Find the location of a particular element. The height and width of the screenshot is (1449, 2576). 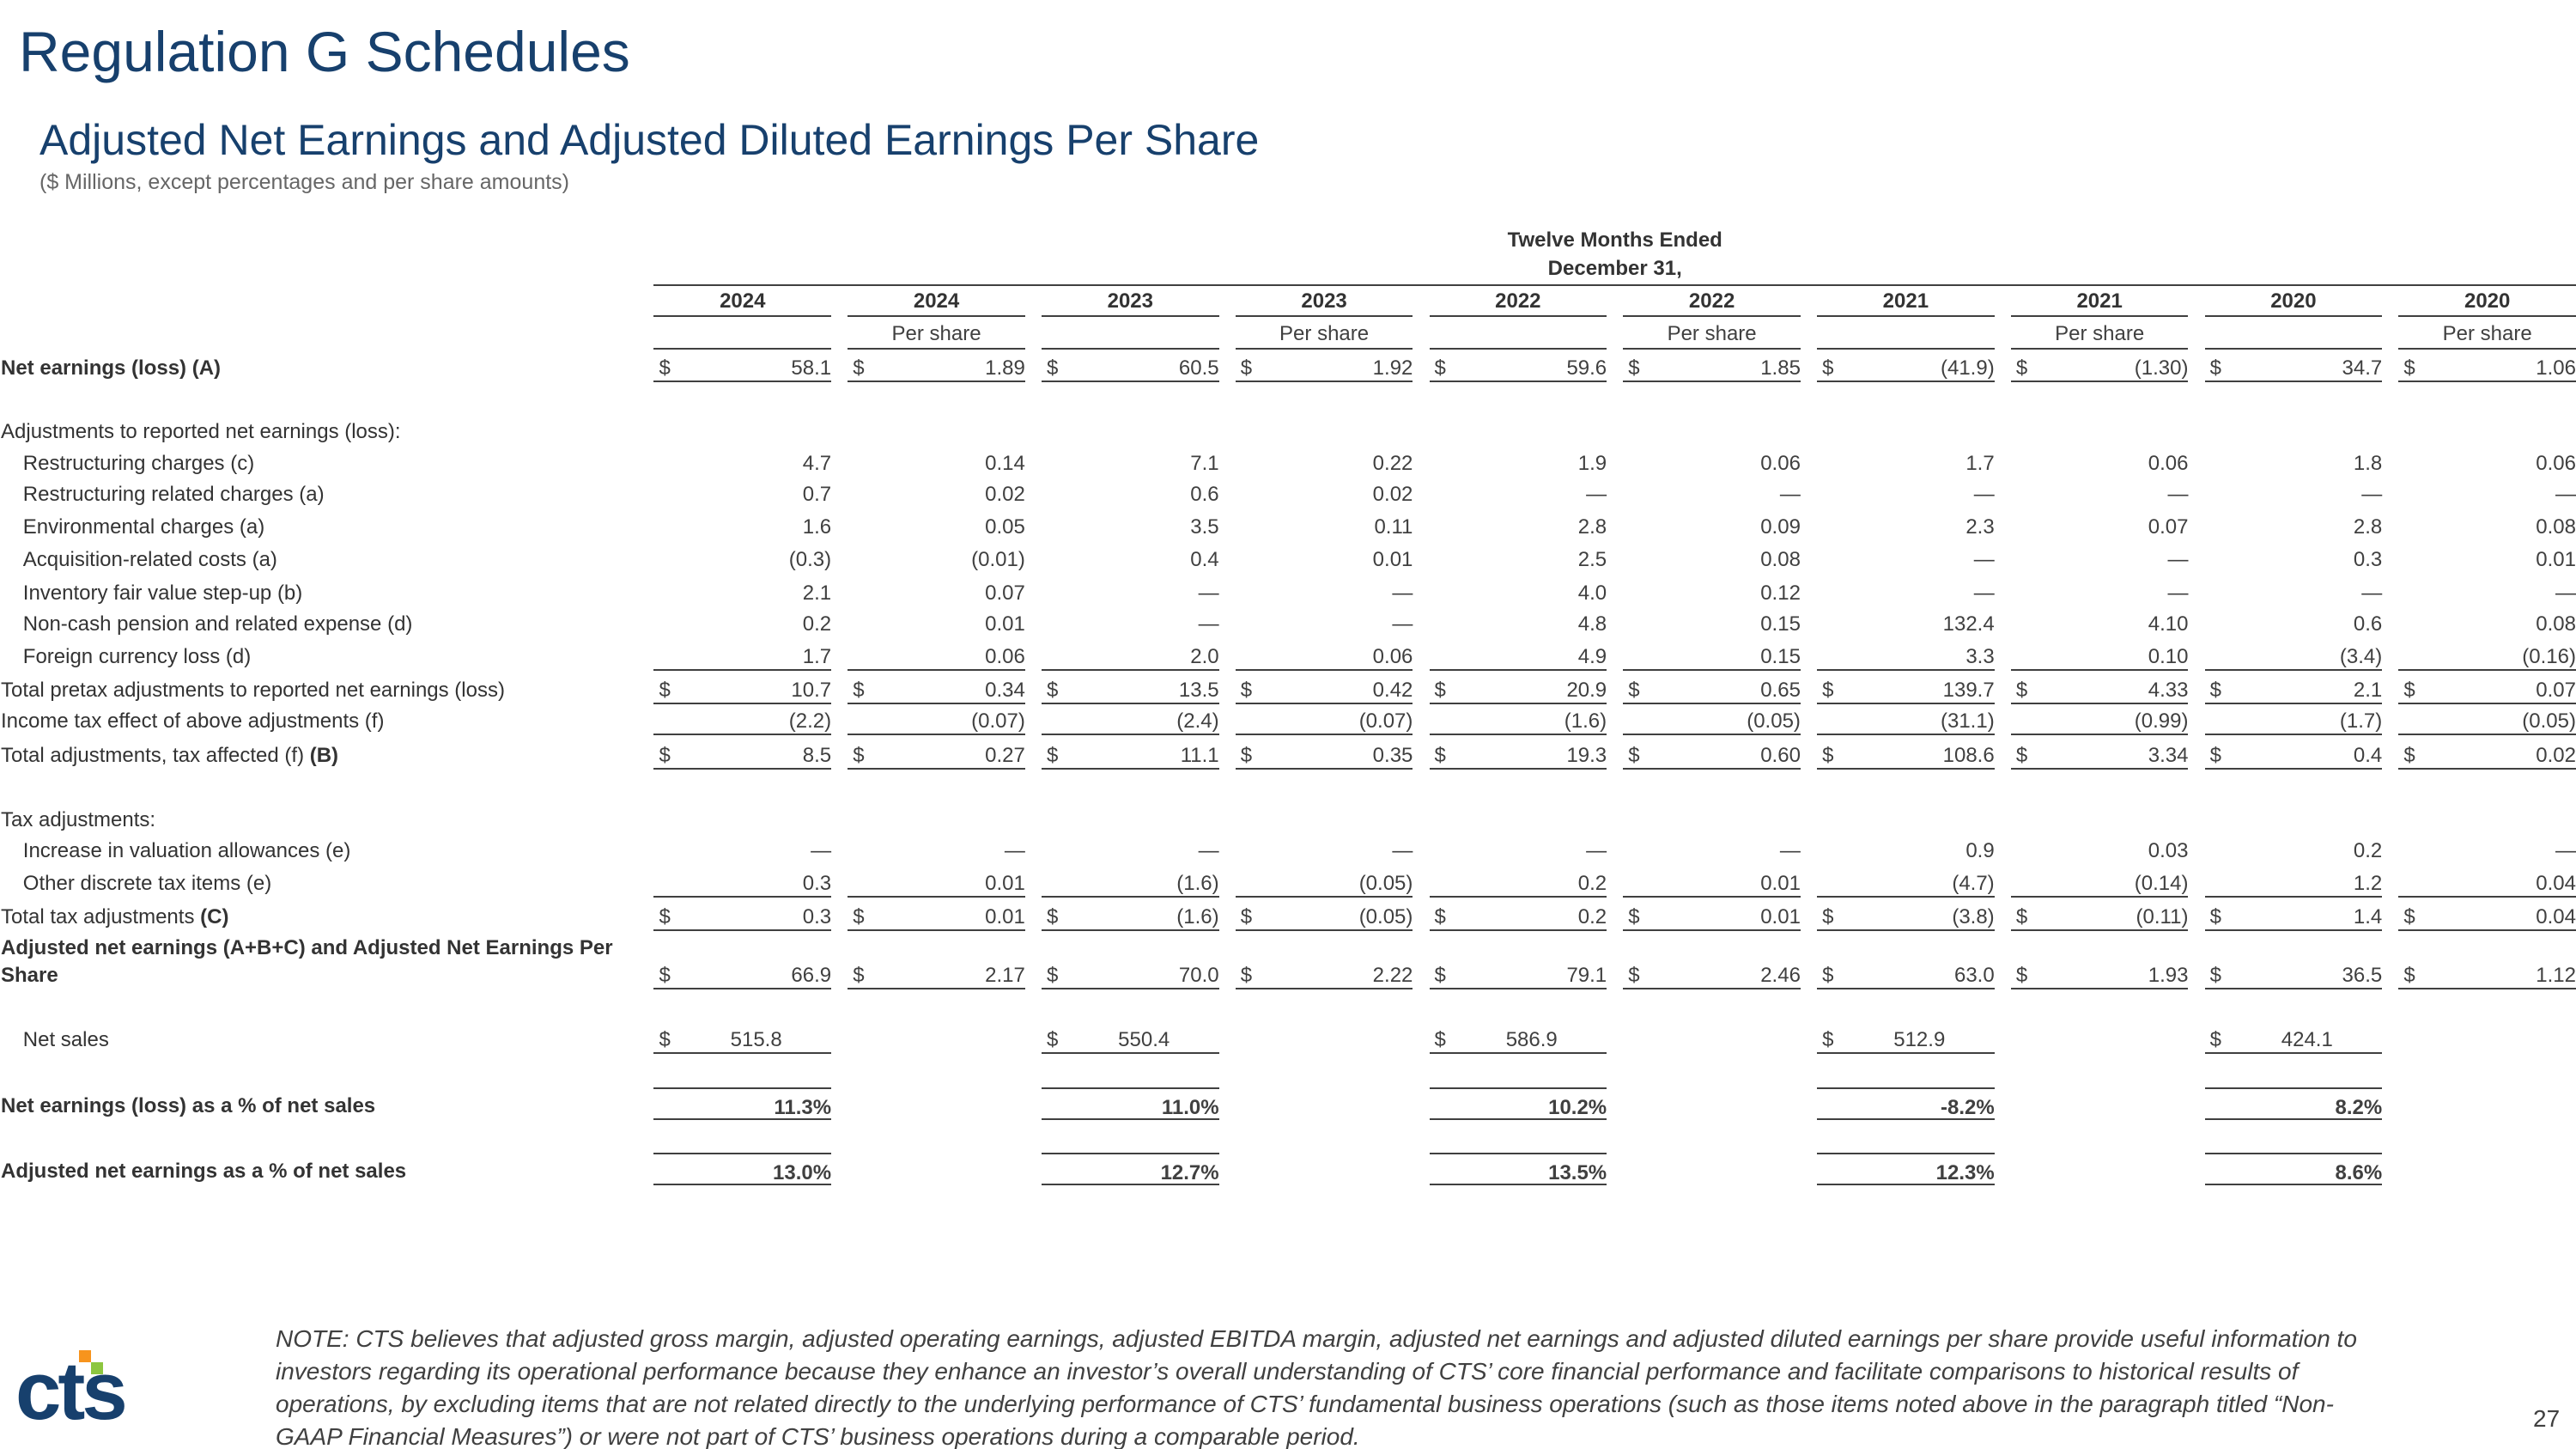

table-cell: 0.04 is located at coordinates (2487, 917).